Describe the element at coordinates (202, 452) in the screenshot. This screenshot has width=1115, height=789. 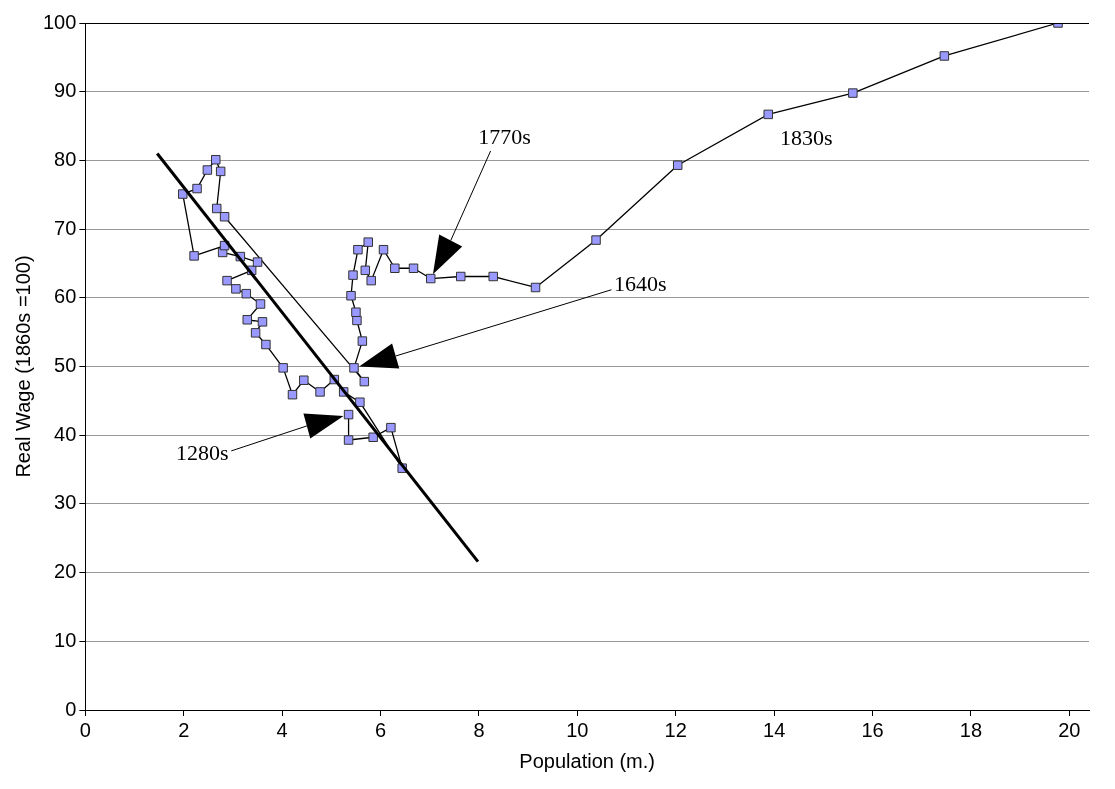
I see `annotation: 1280s` at that location.